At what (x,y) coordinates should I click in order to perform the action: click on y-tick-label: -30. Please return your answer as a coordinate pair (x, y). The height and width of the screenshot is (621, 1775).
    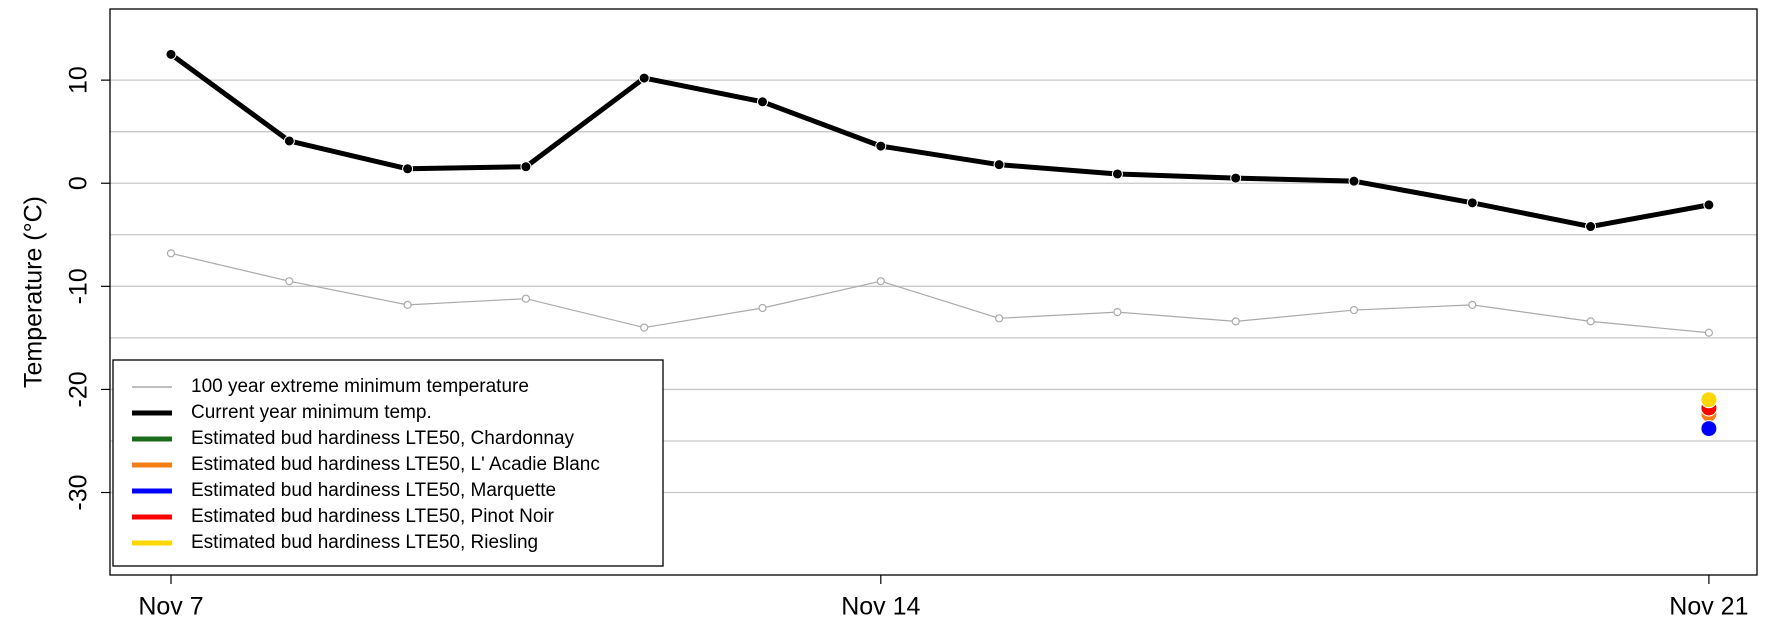
    Looking at the image, I should click on (79, 492).